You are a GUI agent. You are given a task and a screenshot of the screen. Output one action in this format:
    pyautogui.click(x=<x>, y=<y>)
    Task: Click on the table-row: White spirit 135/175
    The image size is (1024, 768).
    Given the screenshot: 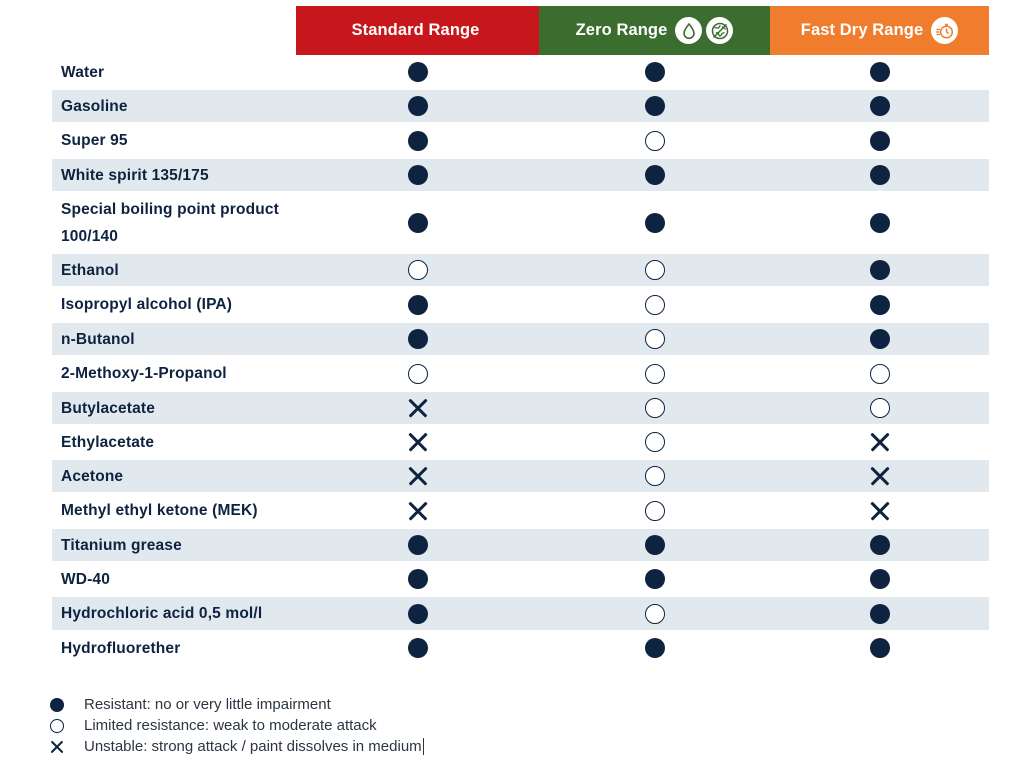 What is the action you would take?
    pyautogui.click(x=520, y=176)
    